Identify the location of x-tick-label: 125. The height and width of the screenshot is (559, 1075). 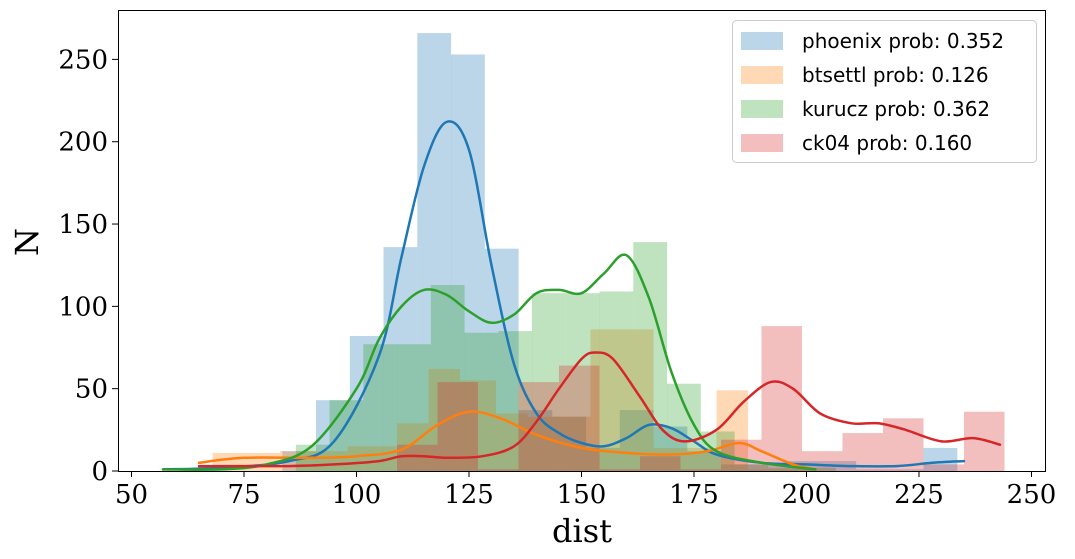
(469, 495).